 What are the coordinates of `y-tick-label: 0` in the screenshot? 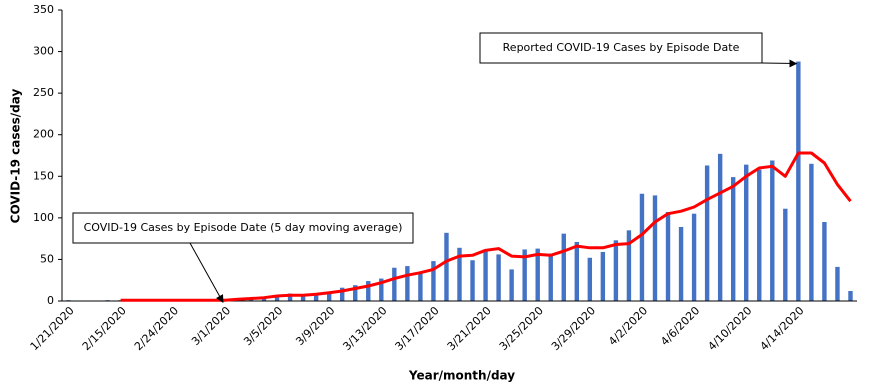 It's located at (50, 300).